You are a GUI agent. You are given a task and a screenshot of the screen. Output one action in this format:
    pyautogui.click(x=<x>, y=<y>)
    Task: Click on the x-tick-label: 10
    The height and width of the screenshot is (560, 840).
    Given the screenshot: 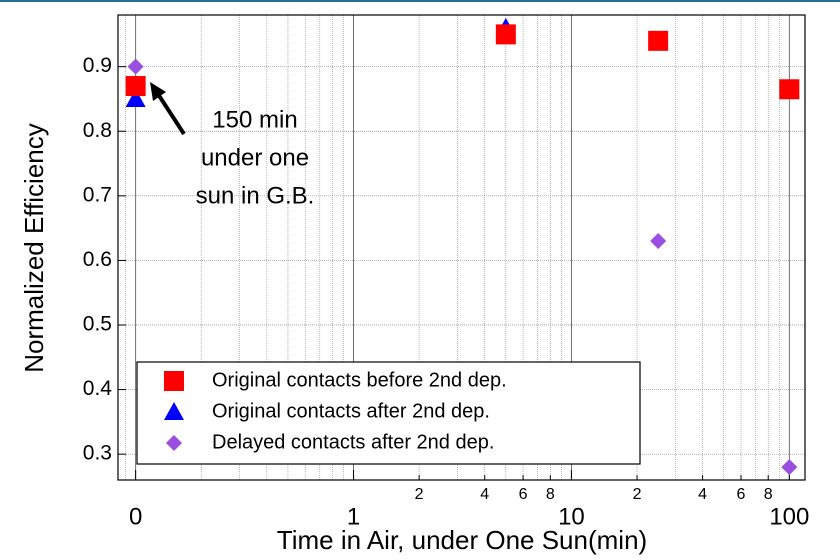 What is the action you would take?
    pyautogui.click(x=571, y=516)
    